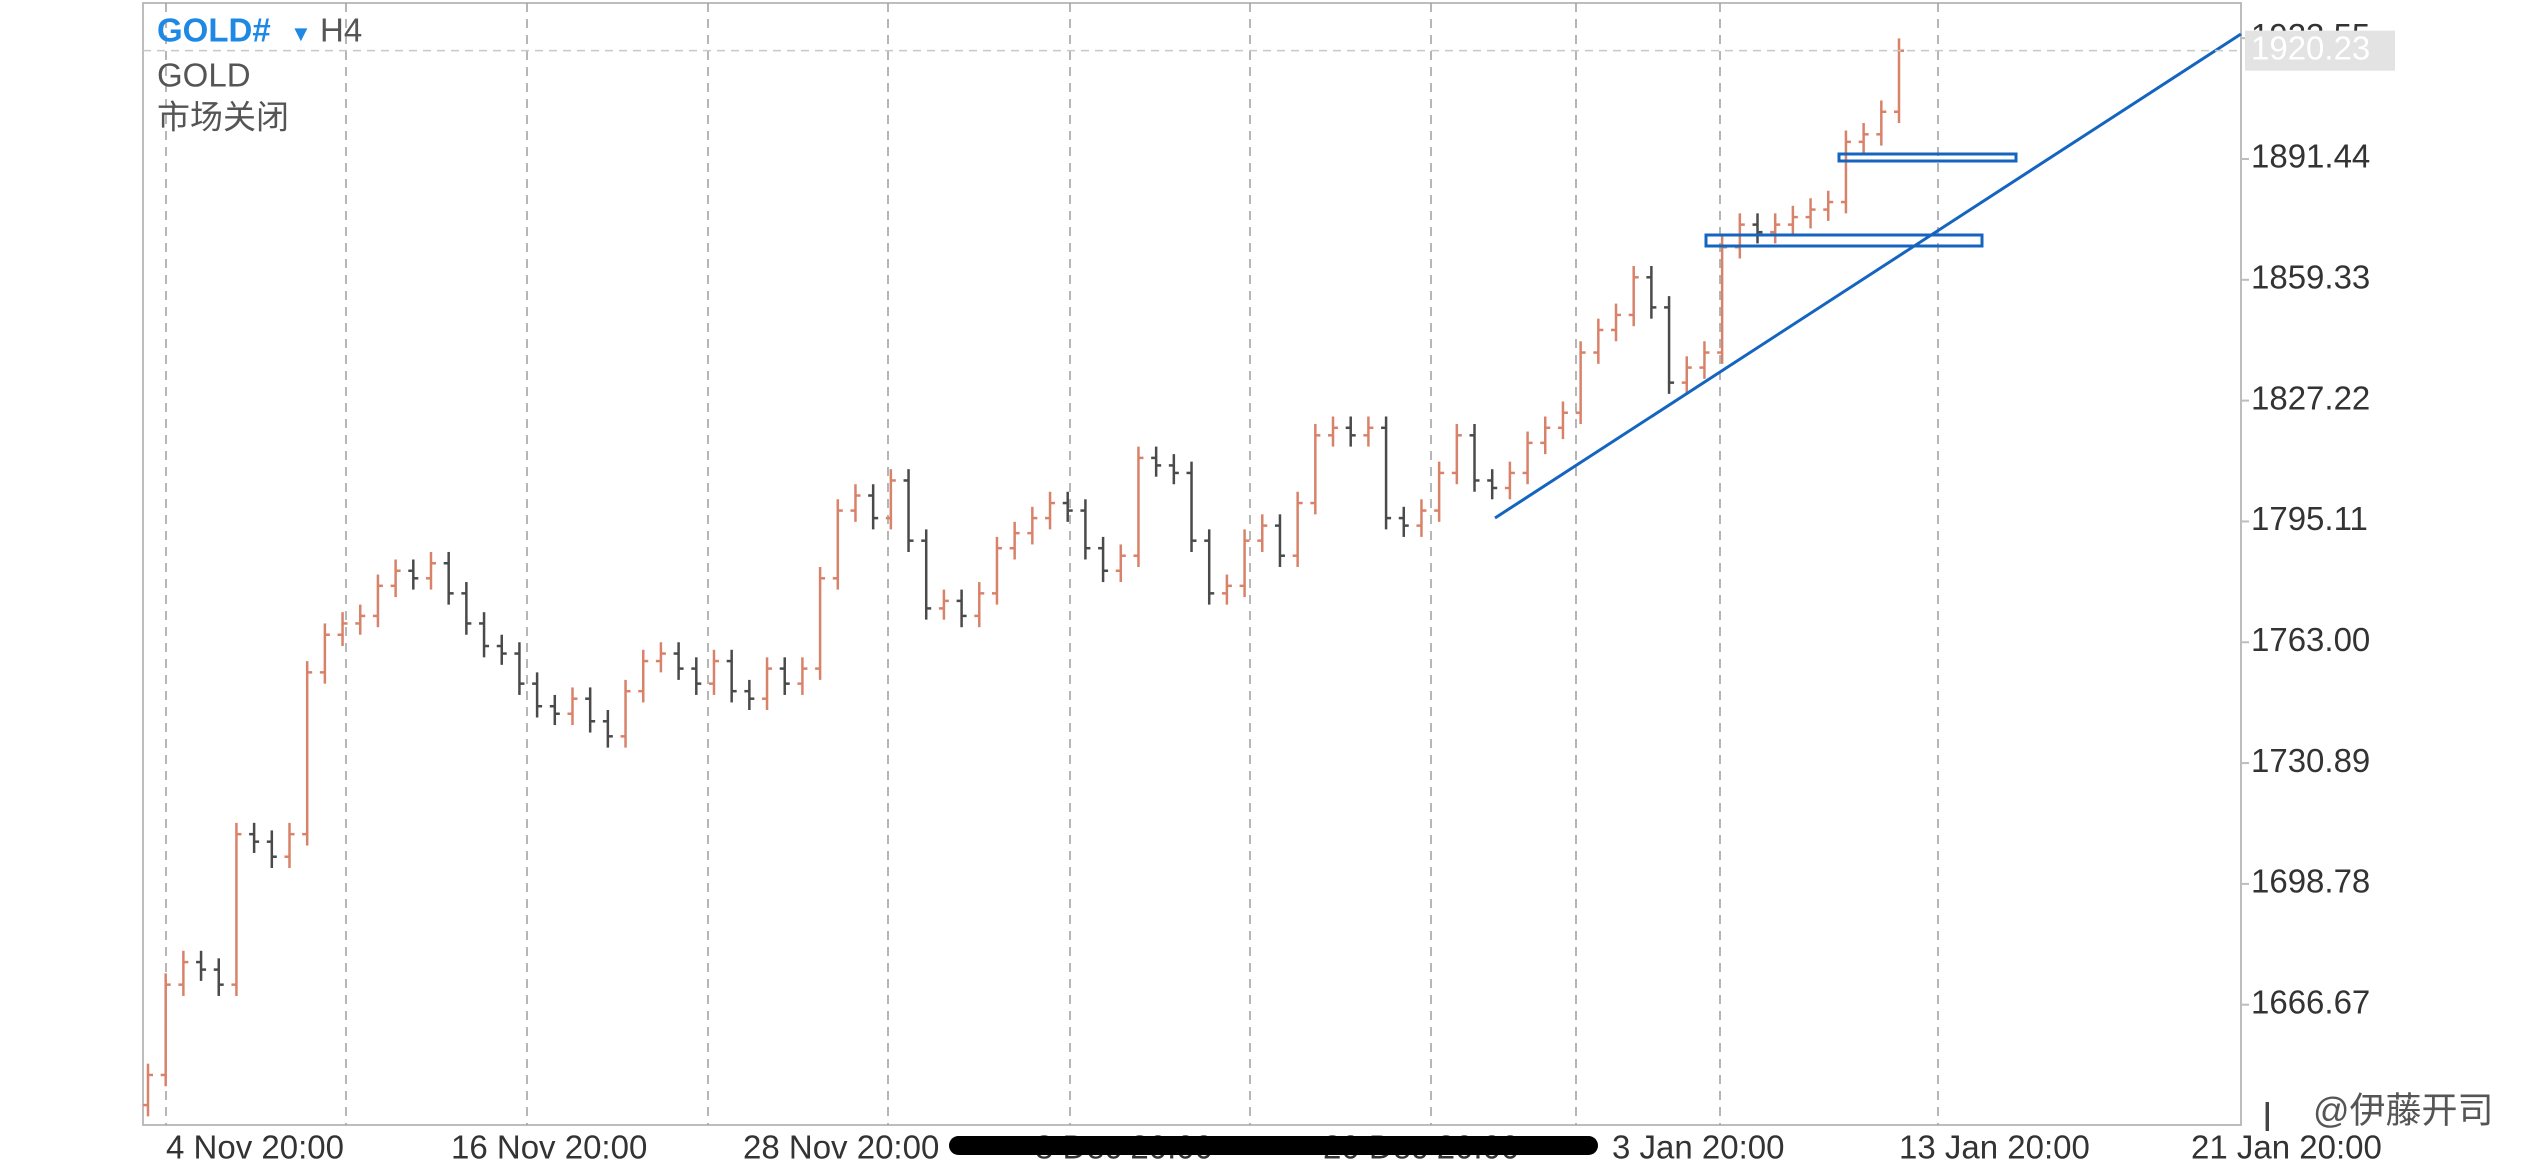 This screenshot has width=2532, height=1170. What do you see at coordinates (1698, 1147) in the screenshot?
I see `x-tick-label: 3 Jan 20:00` at bounding box center [1698, 1147].